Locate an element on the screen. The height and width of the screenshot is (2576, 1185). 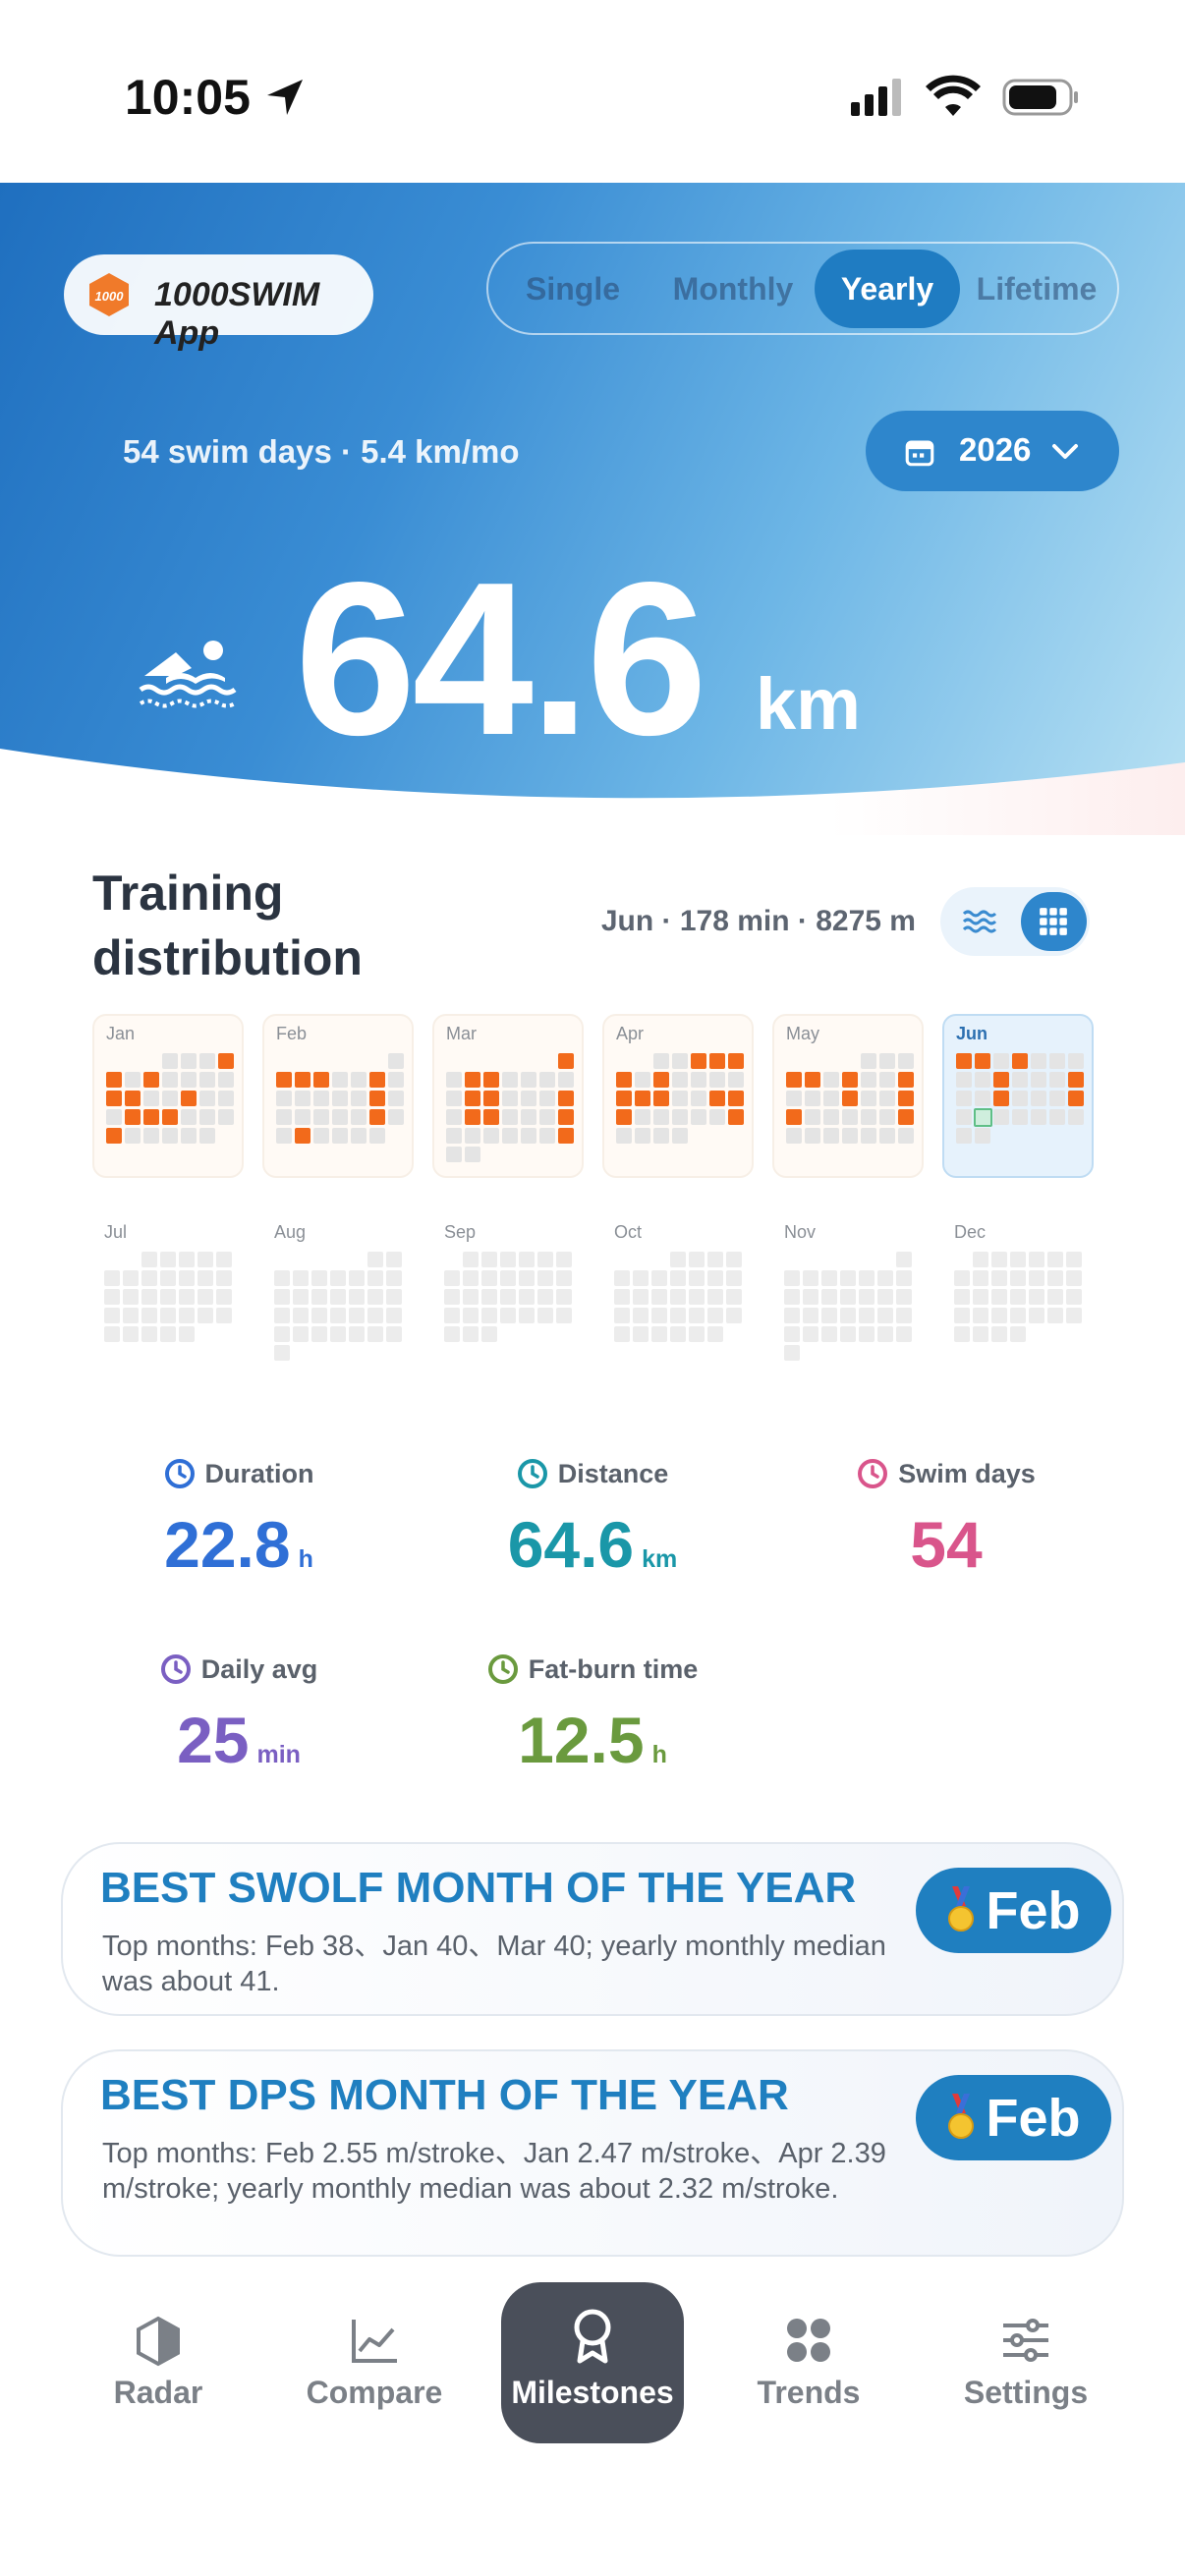
calendar-icon is located at coordinates (920, 453).